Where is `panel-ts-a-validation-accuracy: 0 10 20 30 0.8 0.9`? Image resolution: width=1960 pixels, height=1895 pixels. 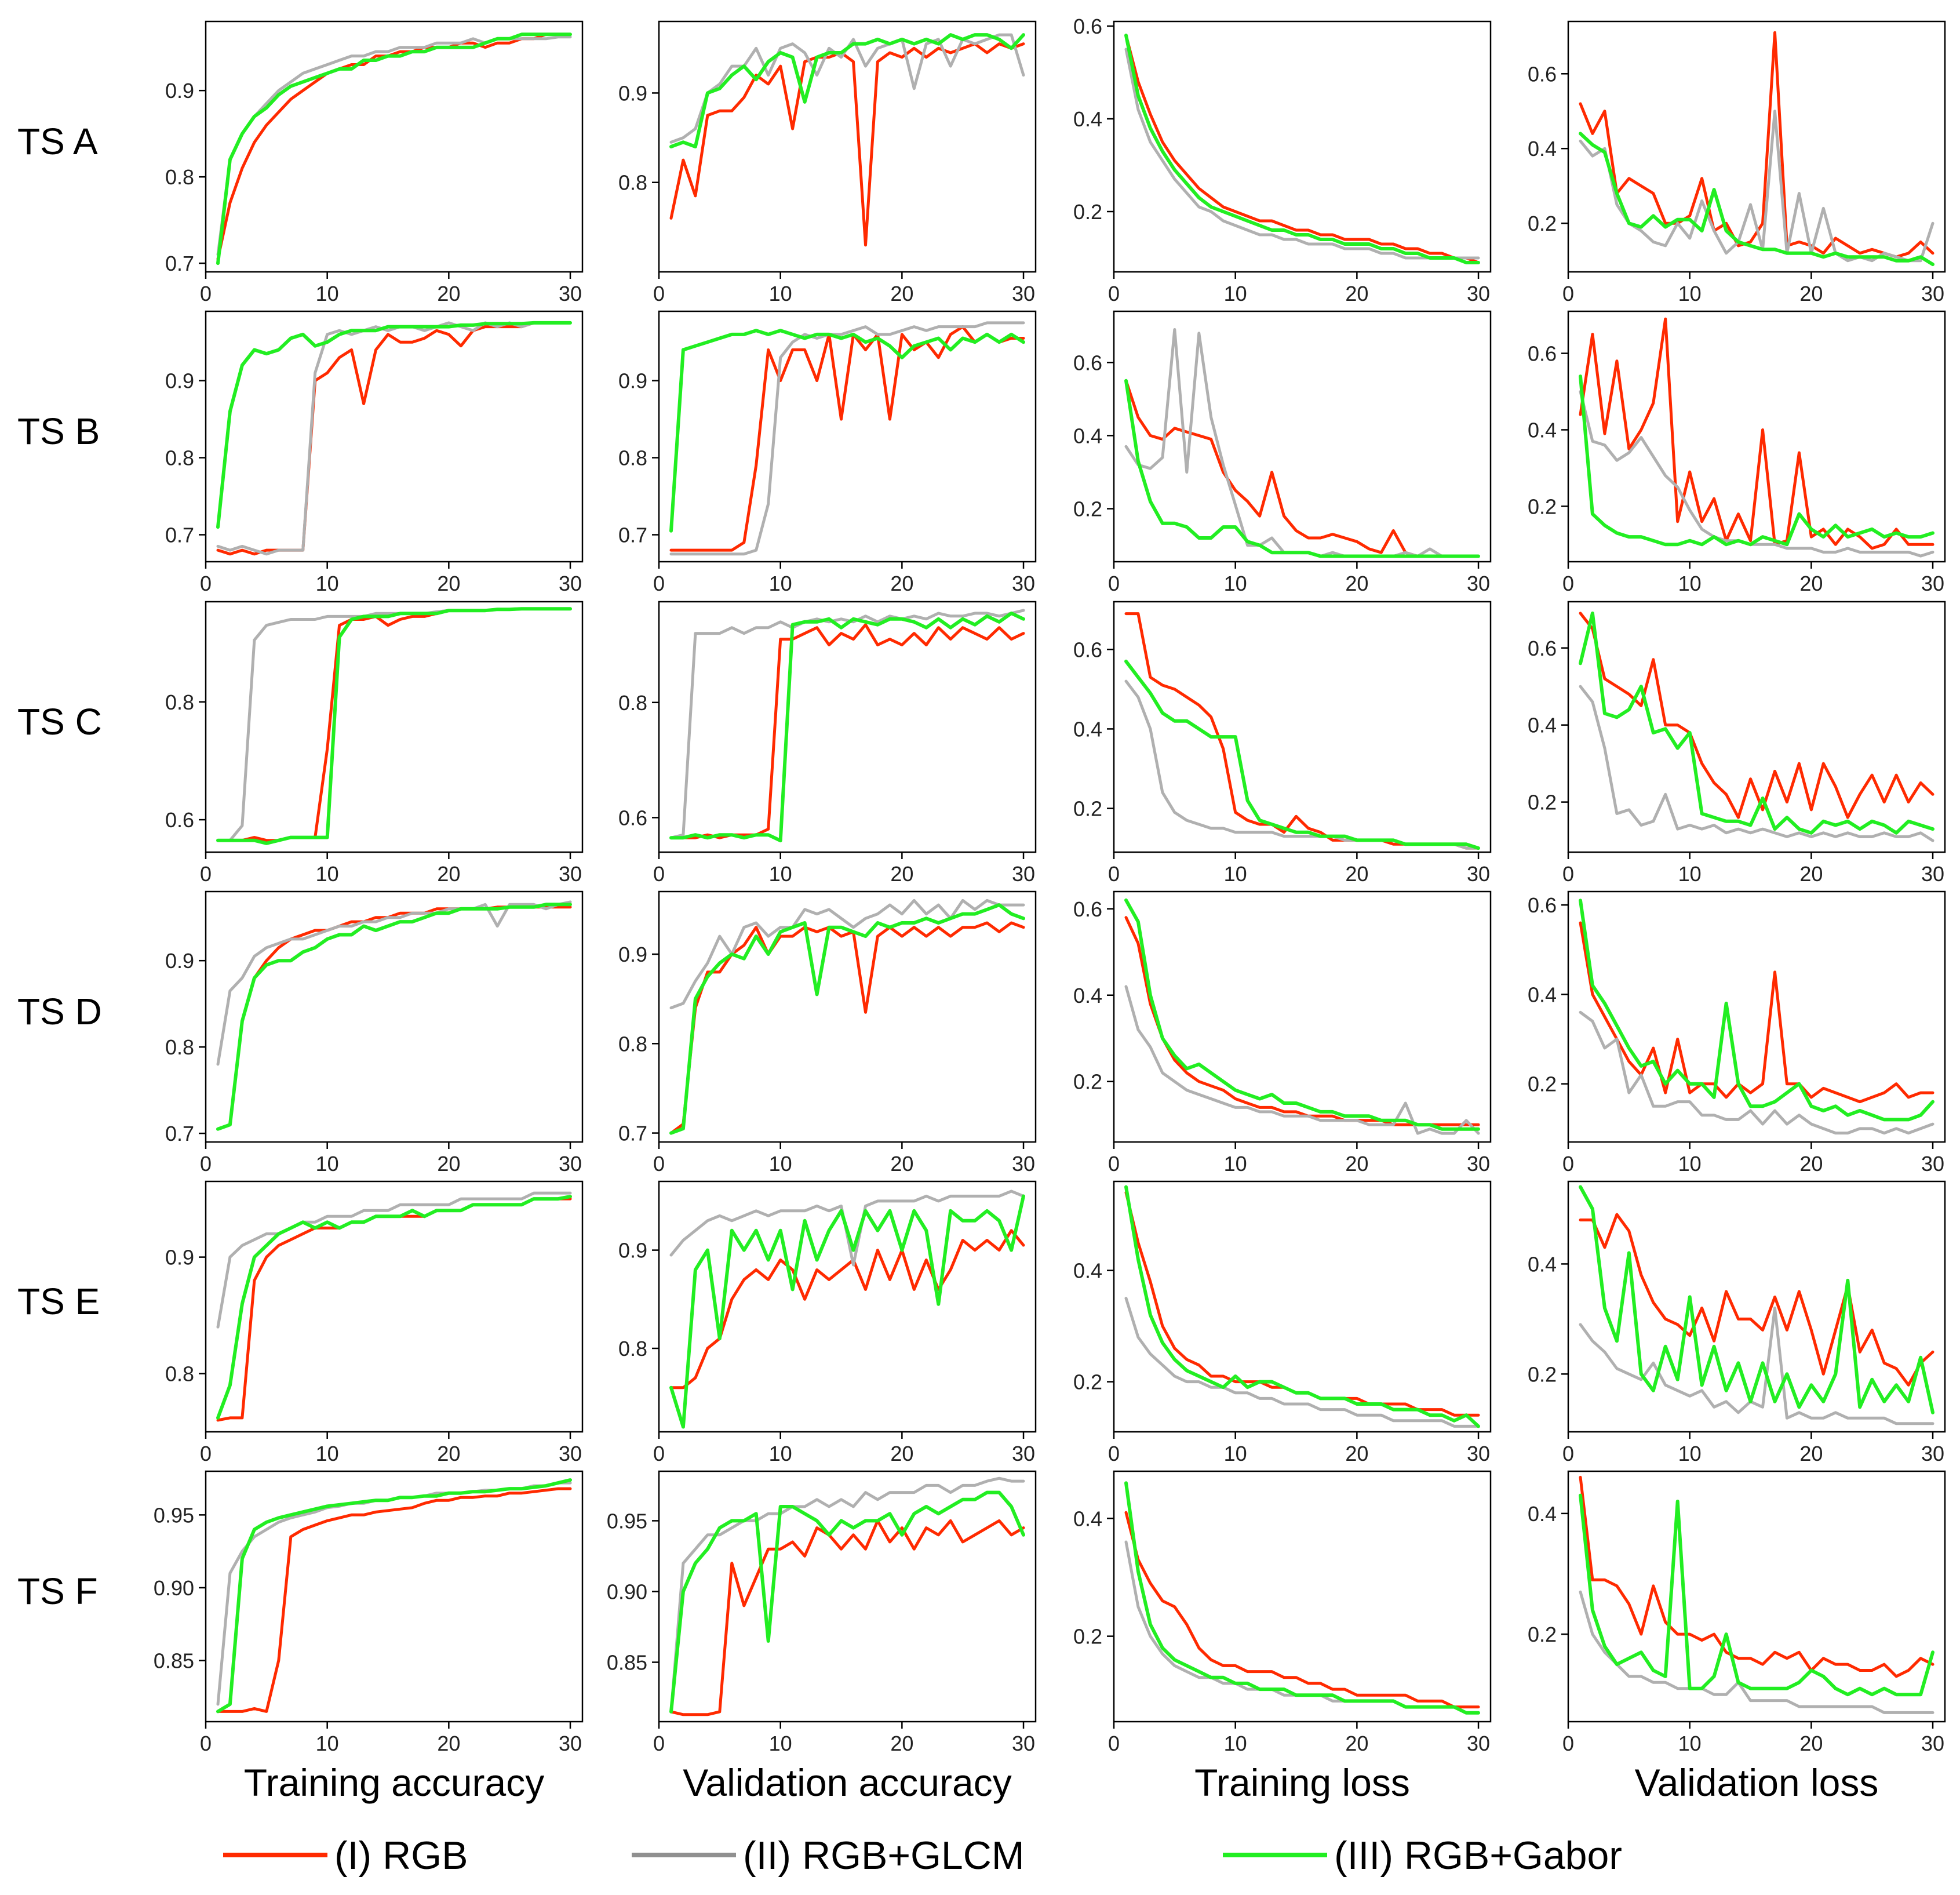 panel-ts-a-validation-accuracy: 0 10 20 30 0.8 0.9 is located at coordinates (827, 162).